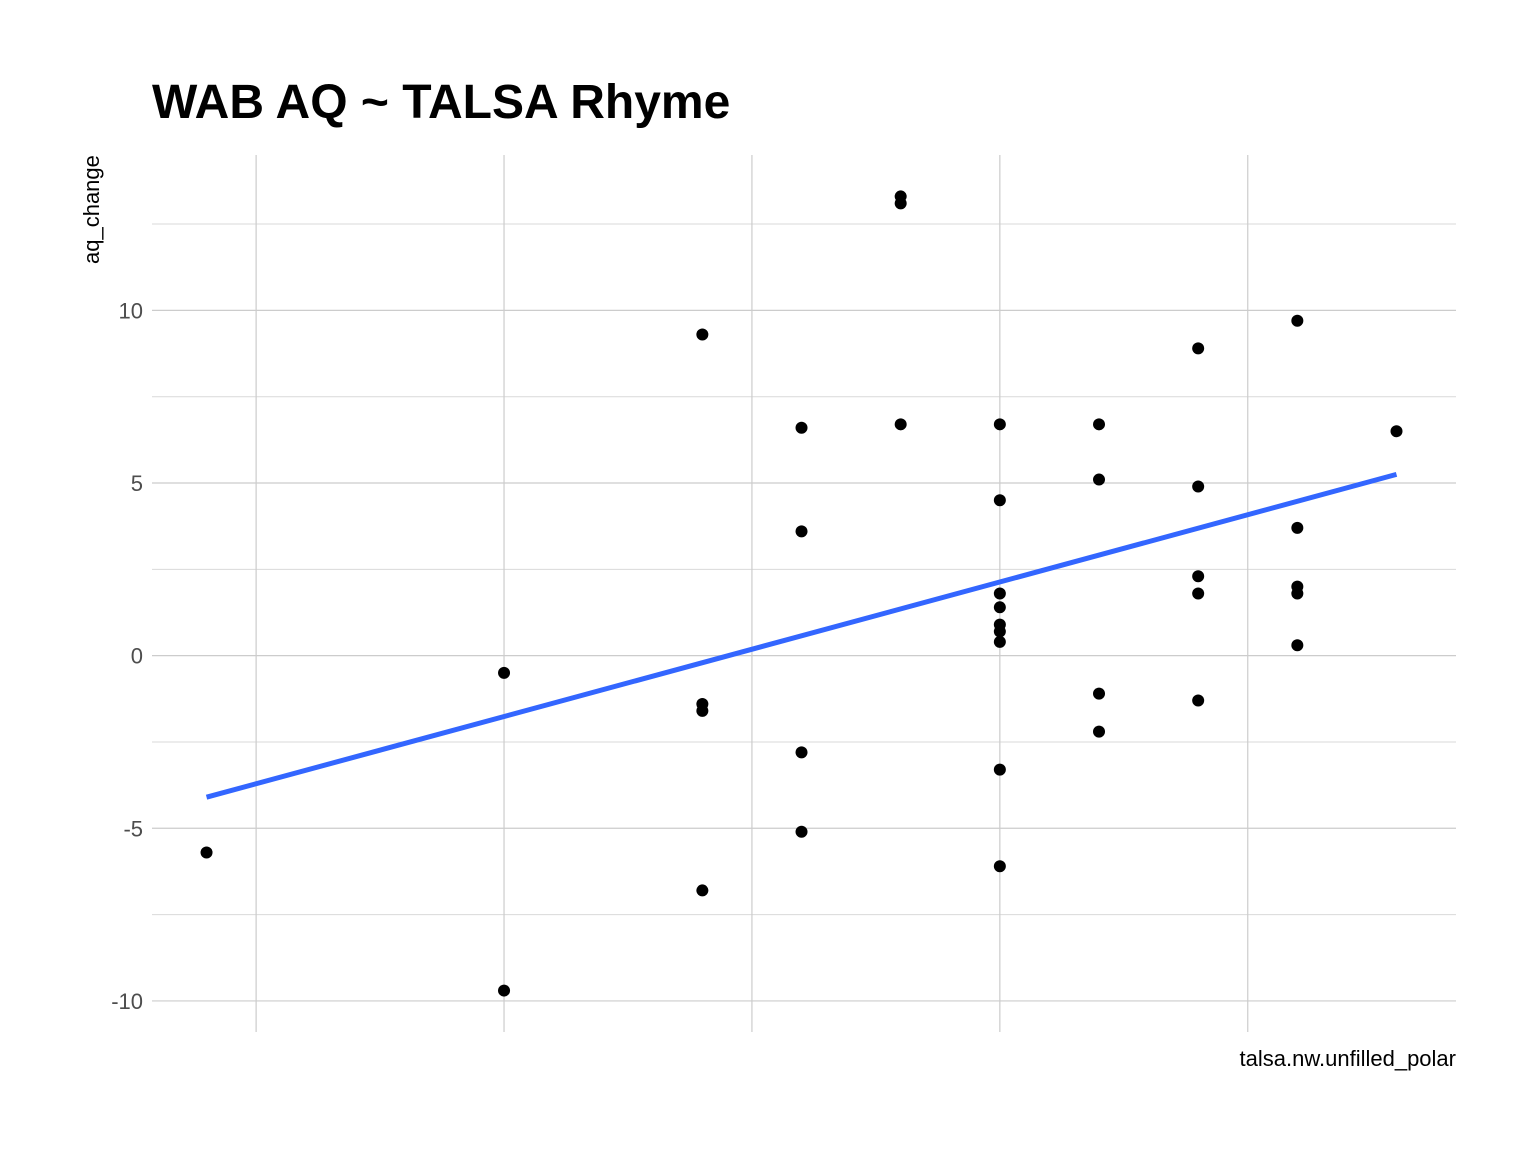 This screenshot has width=1536, height=1152. I want to click on y-tick-label: 5, so click(137, 483).